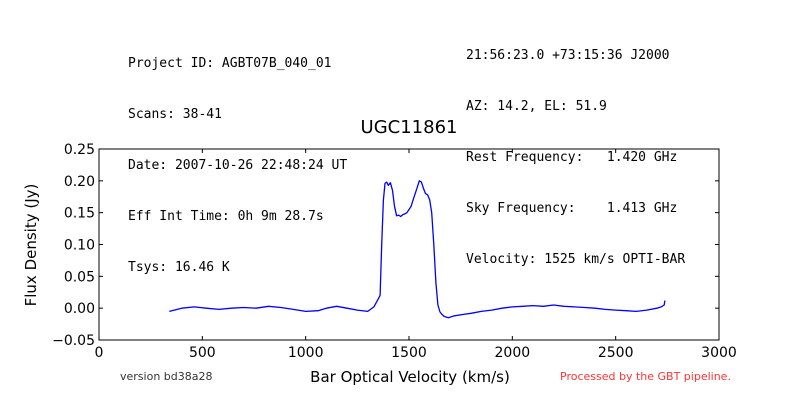  I want to click on tsys-text: Tsys: 16.46 K, so click(179, 267).